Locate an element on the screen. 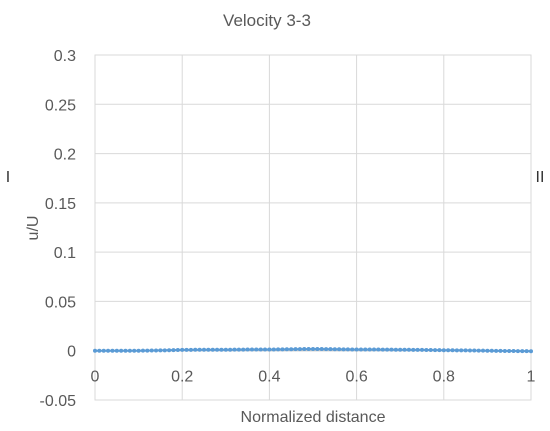 The height and width of the screenshot is (431, 550). y-tick-label: -0.05 is located at coordinates (58, 401).